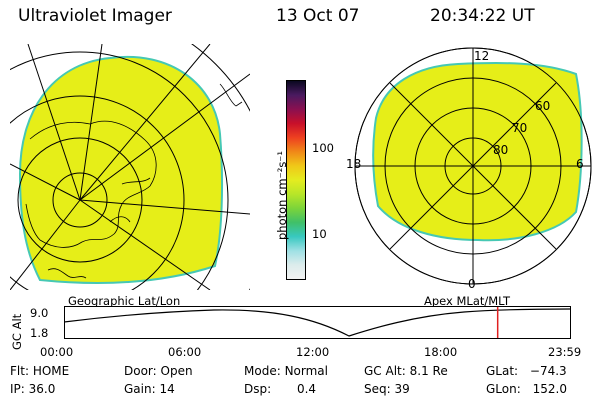 This screenshot has width=600, height=400. I want to click on dsp-label: Dsp:, so click(258, 389).